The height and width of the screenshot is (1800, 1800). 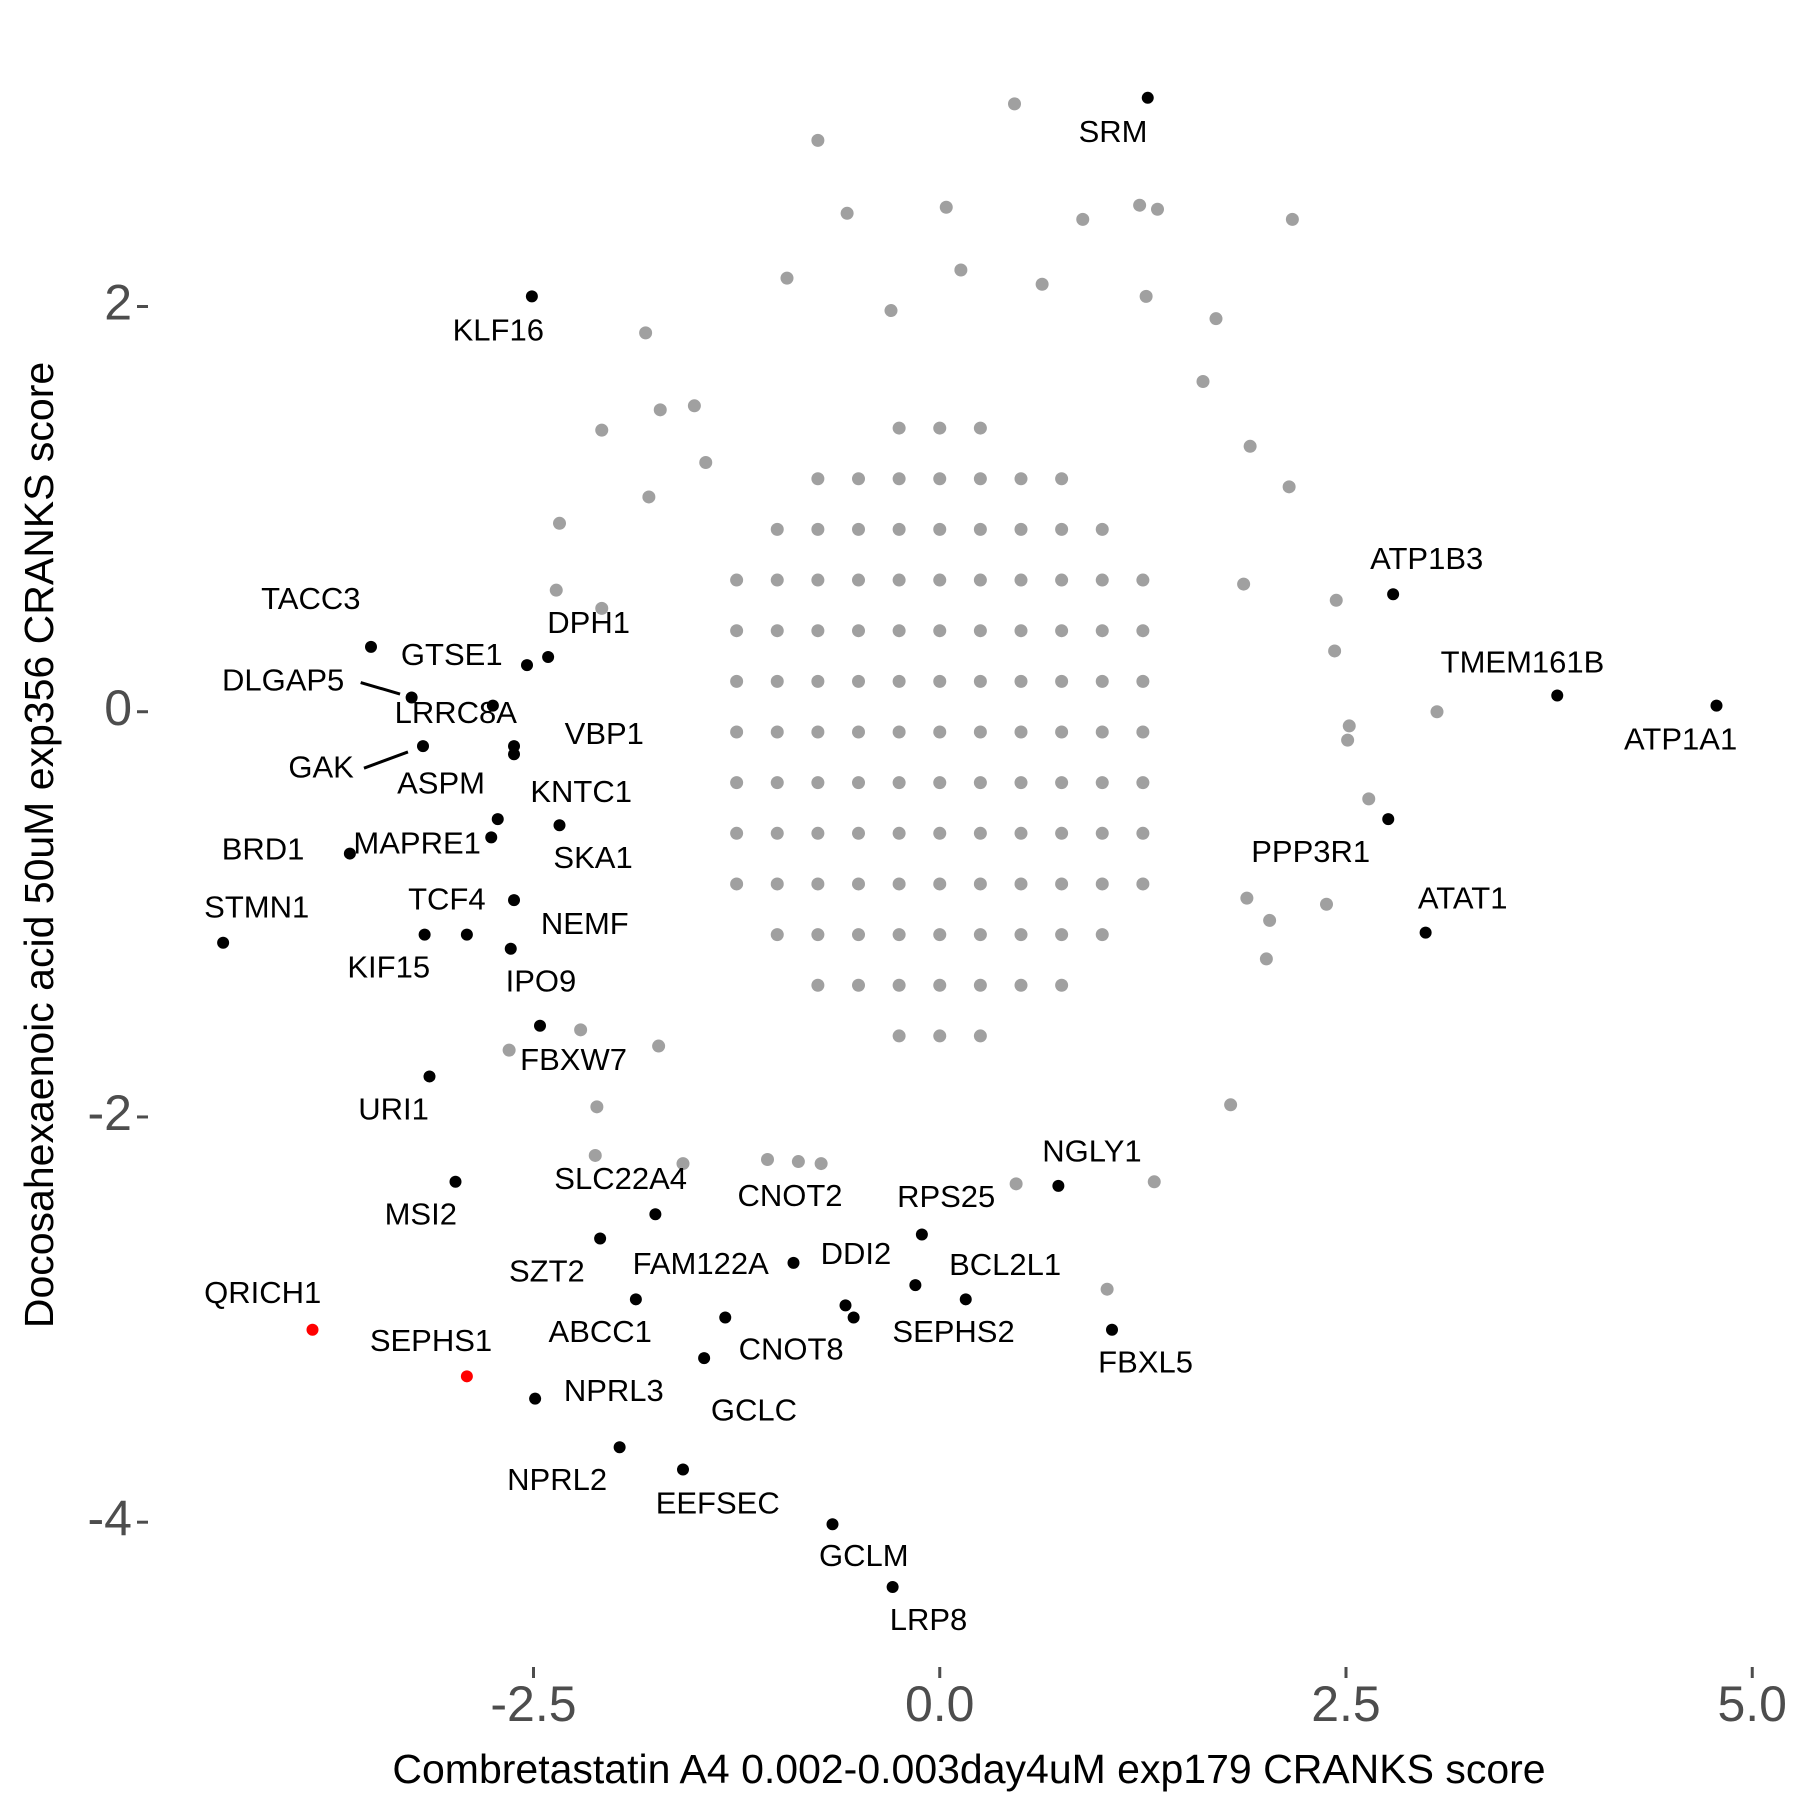 I want to click on point-label: NPRL3, so click(x=614, y=1390).